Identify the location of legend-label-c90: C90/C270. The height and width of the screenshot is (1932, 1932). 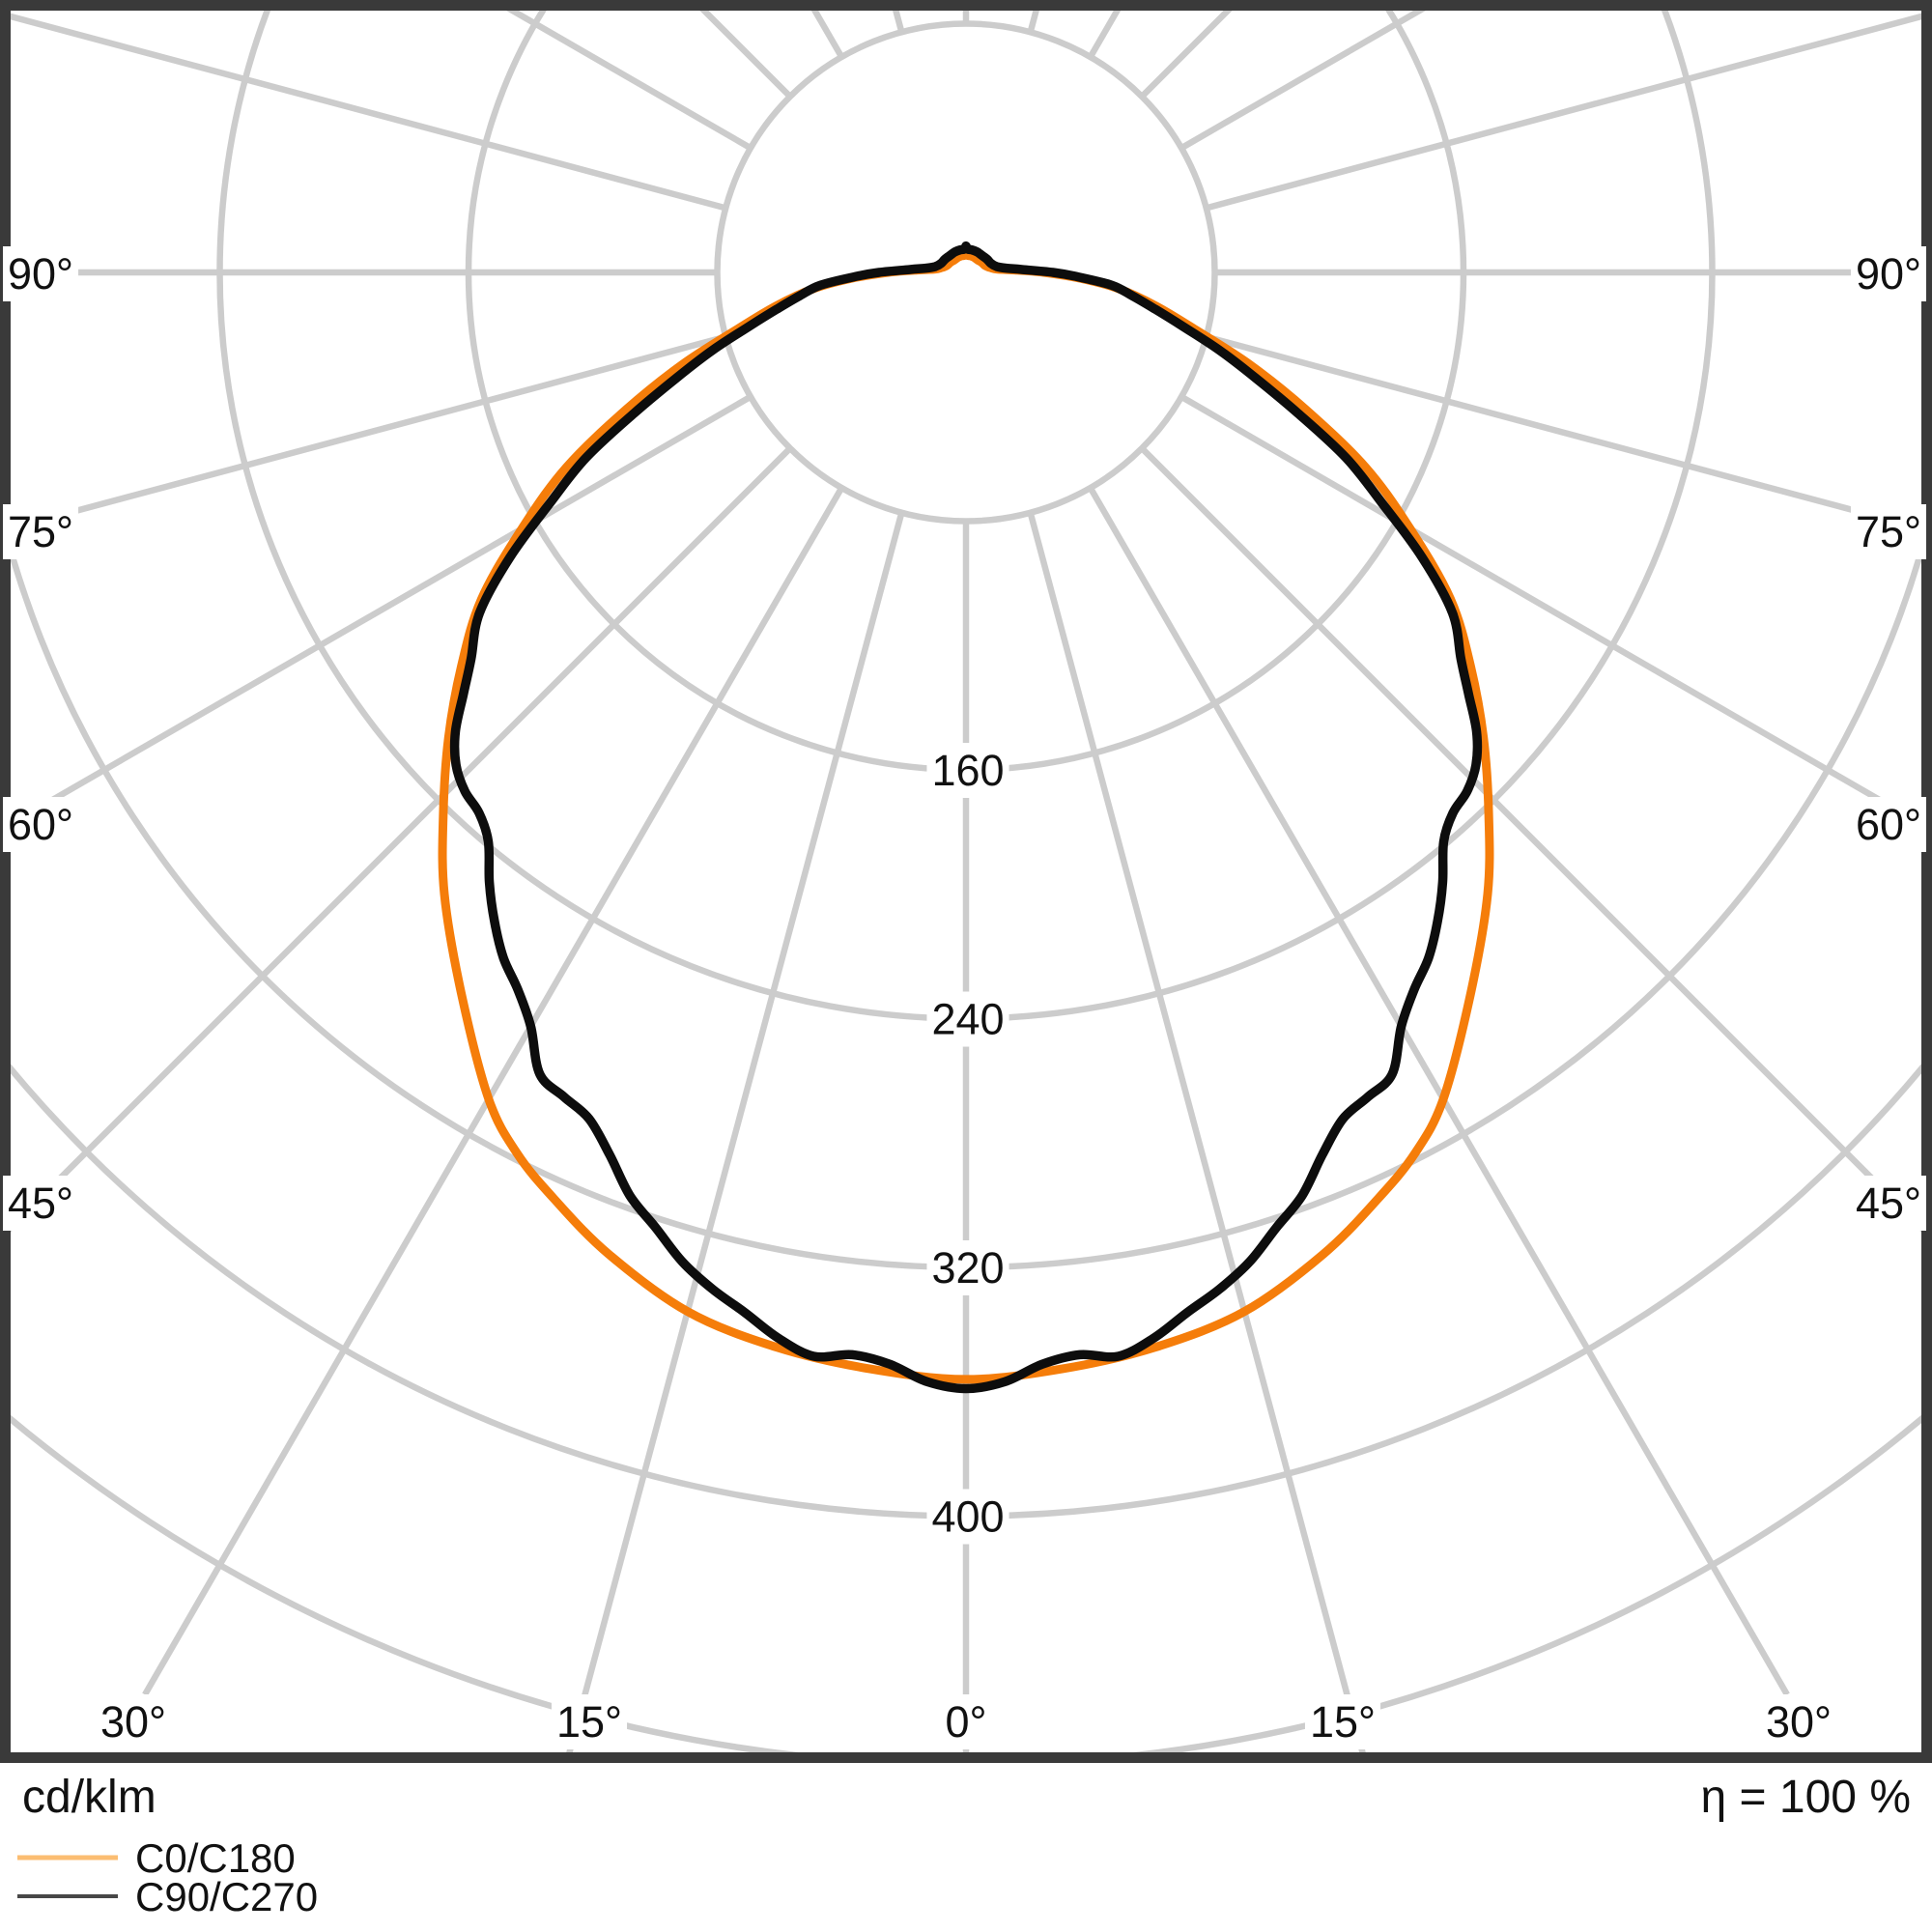
(226, 1896).